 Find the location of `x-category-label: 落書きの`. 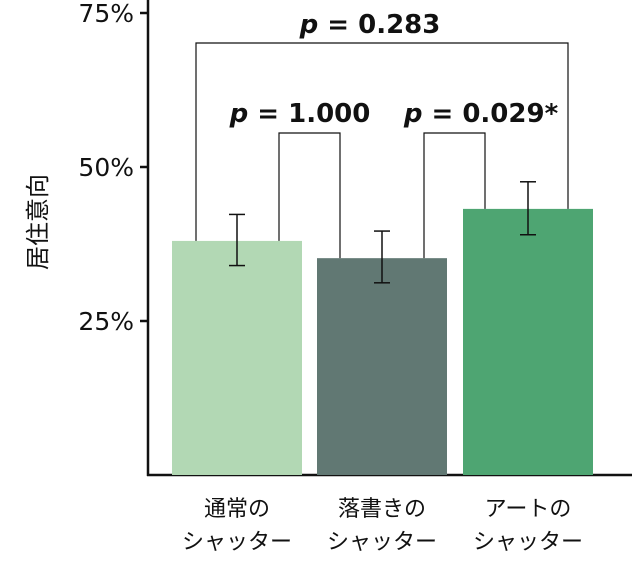

x-category-label: 落書きの is located at coordinates (382, 509).